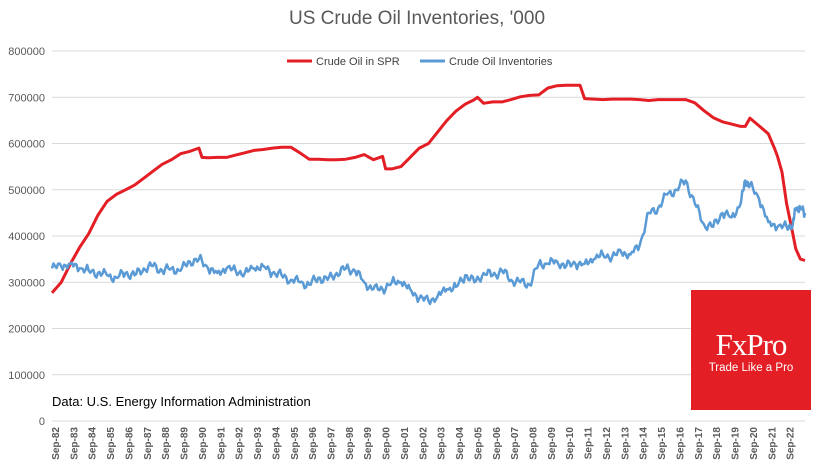  I want to click on x-tick-label-Sep-95: Sep-95, so click(295, 443).